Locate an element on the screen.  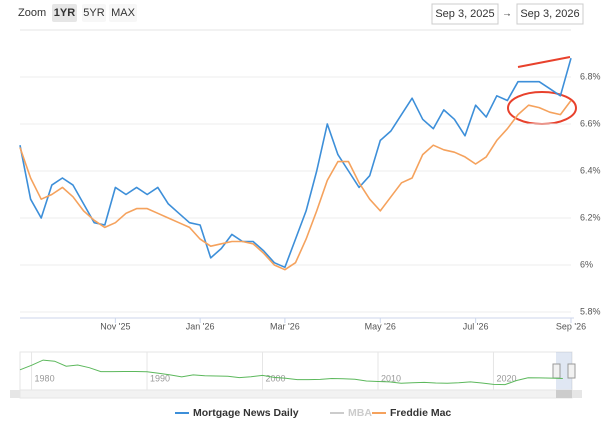
y-tick-label: 6% is located at coordinates (586, 264).